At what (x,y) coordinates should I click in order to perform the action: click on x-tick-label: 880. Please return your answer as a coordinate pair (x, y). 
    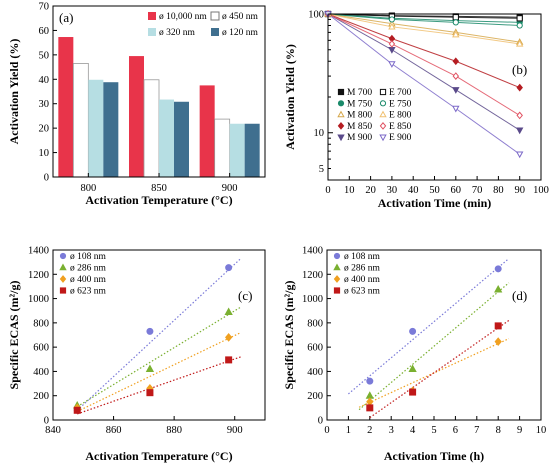
    Looking at the image, I should click on (174, 430).